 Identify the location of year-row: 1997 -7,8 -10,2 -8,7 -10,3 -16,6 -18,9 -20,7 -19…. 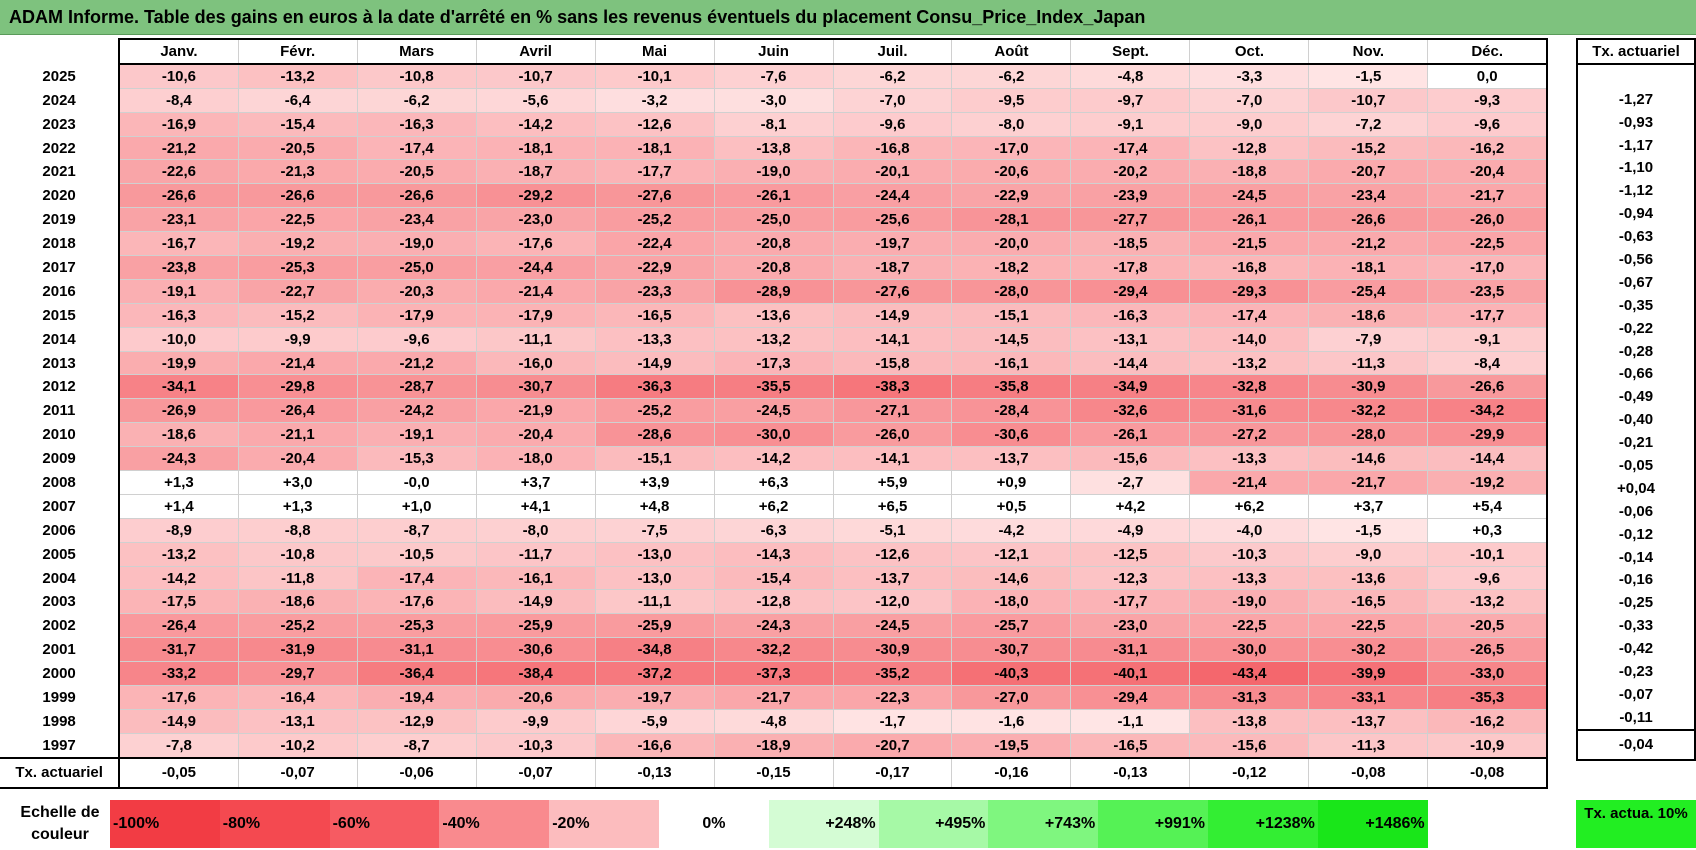
(774, 745).